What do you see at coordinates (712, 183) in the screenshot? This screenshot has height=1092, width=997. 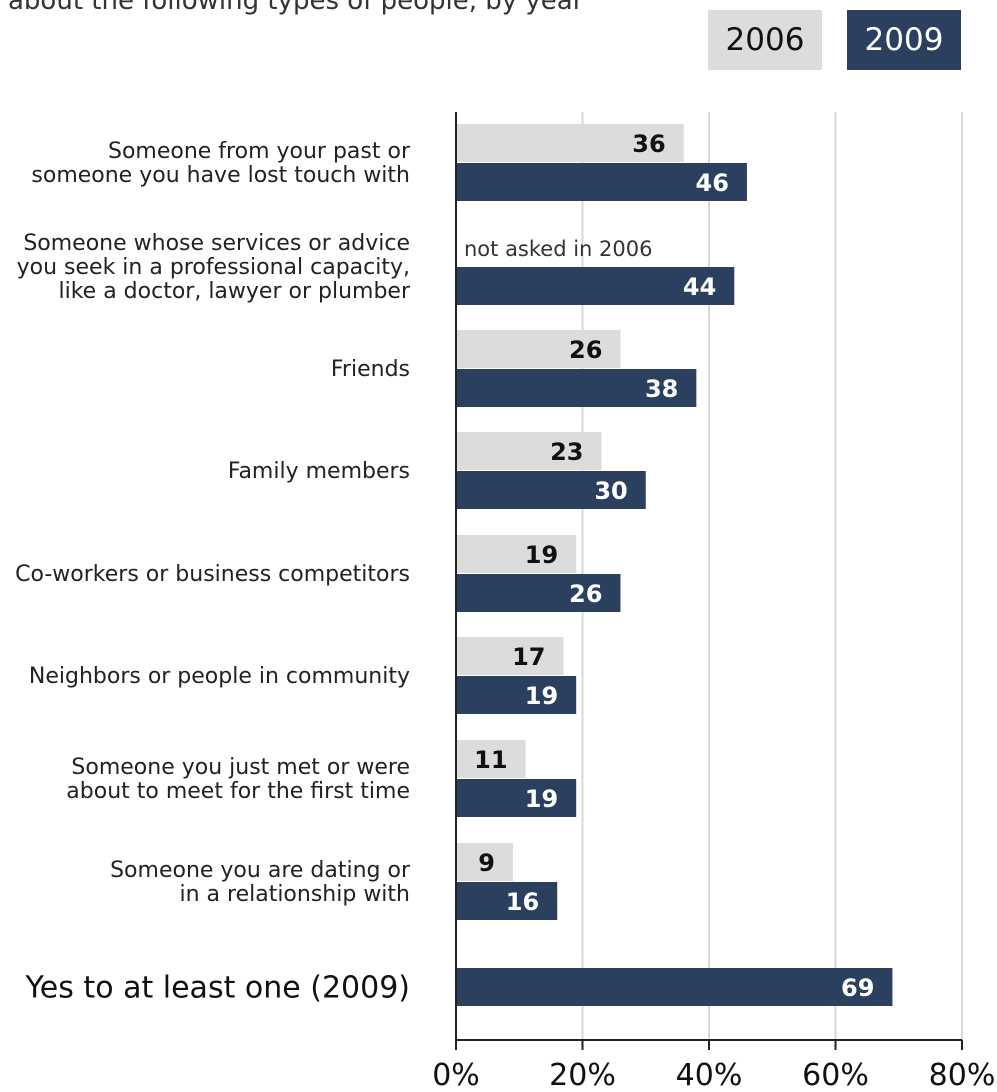 I see `bar-value-label: 46` at bounding box center [712, 183].